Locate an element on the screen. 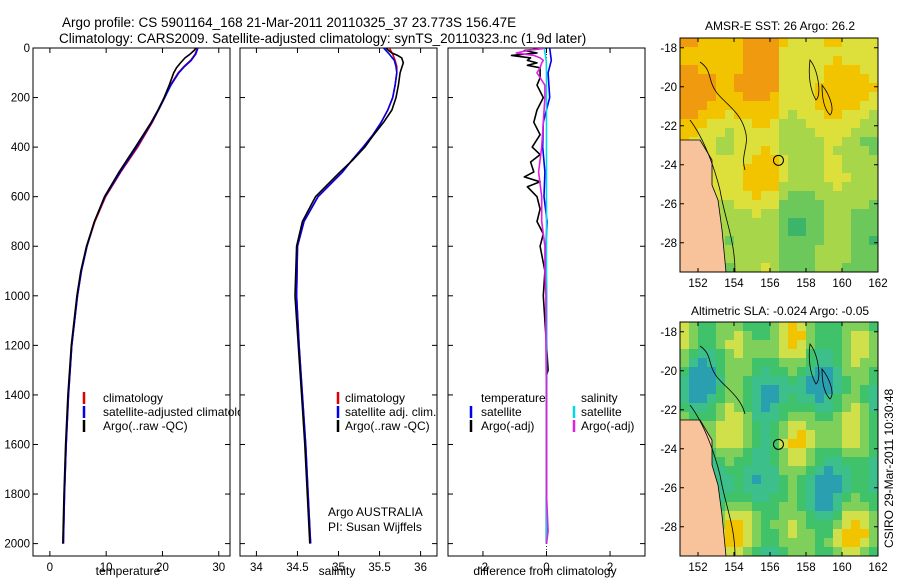  map-x-tick-label: 156 is located at coordinates (769, 568).